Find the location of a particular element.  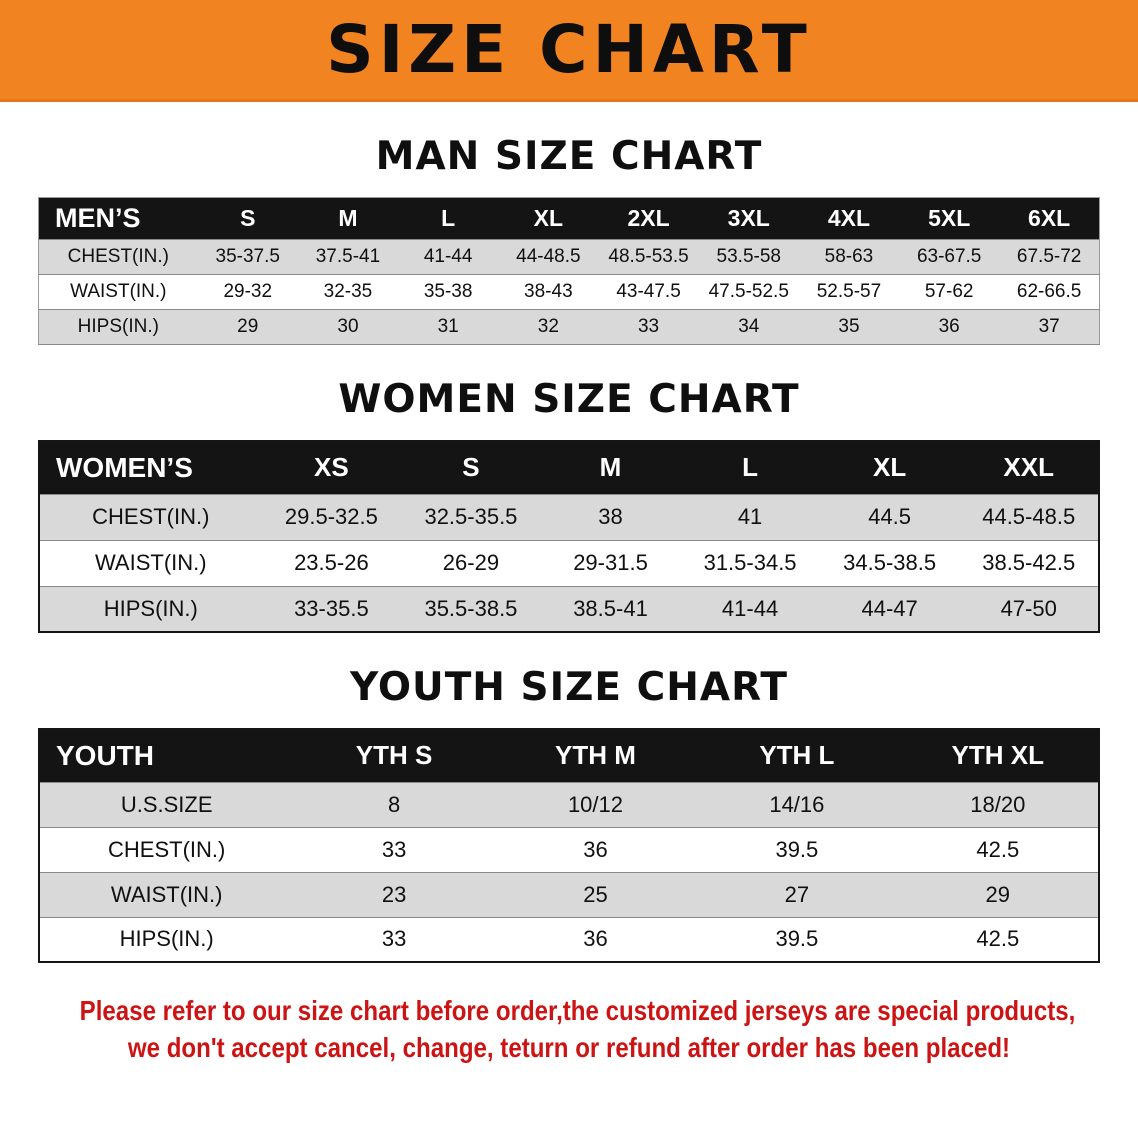

table-cell: 26-29 is located at coordinates (471, 563).